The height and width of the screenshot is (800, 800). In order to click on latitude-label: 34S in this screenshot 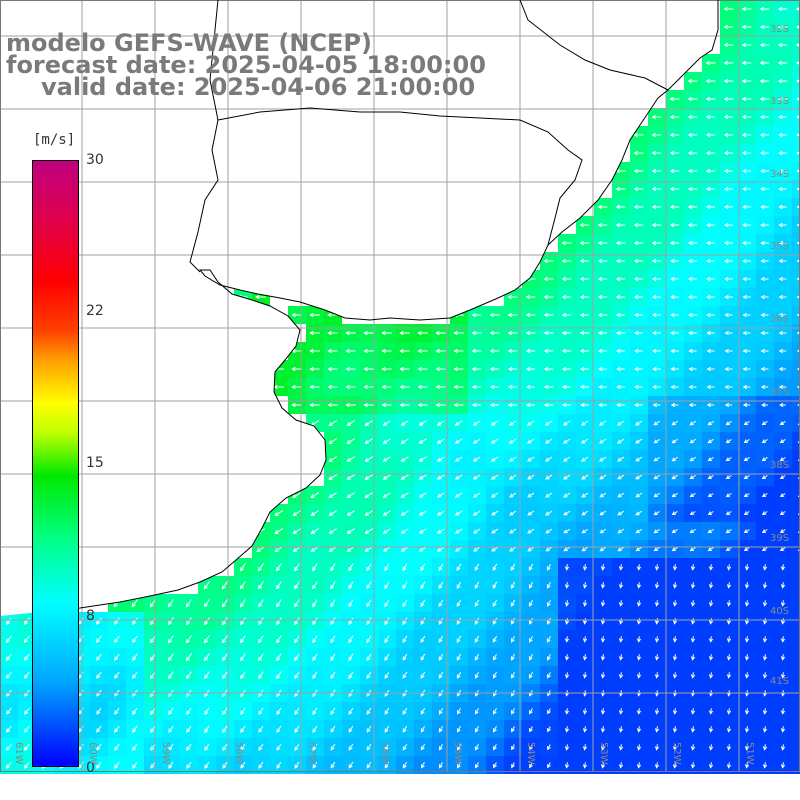, I will do `click(780, 174)`.